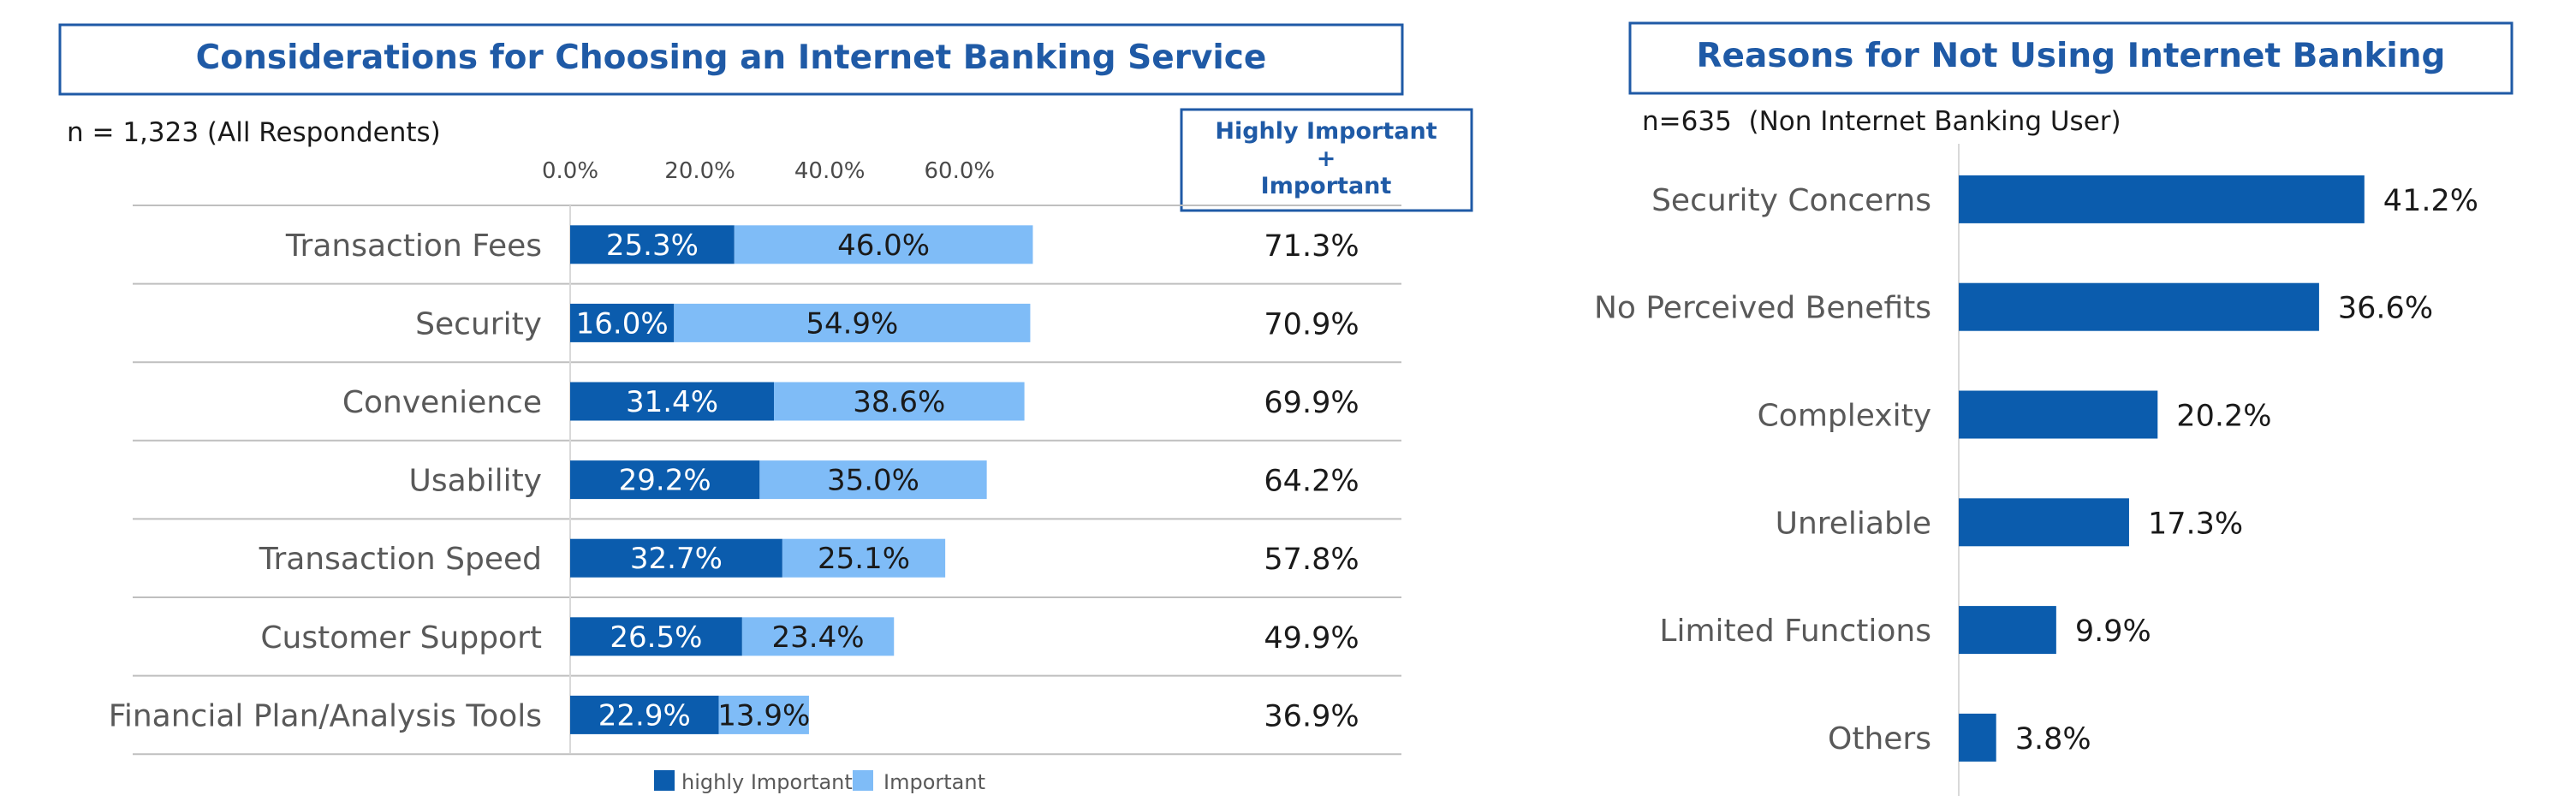  I want to click on category-label: Unreliable, so click(1853, 523).